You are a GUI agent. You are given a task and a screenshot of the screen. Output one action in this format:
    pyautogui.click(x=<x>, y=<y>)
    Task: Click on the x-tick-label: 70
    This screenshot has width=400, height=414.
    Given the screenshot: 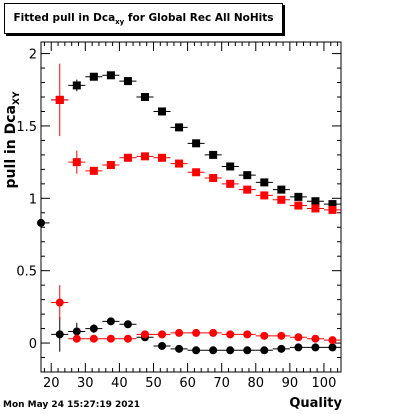 What is the action you would take?
    pyautogui.click(x=221, y=383)
    